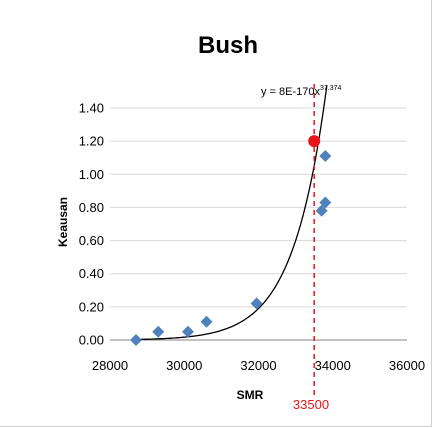 This screenshot has width=433, height=428. Describe the element at coordinates (110, 365) in the screenshot. I see `x-tick-label: 28000` at that location.